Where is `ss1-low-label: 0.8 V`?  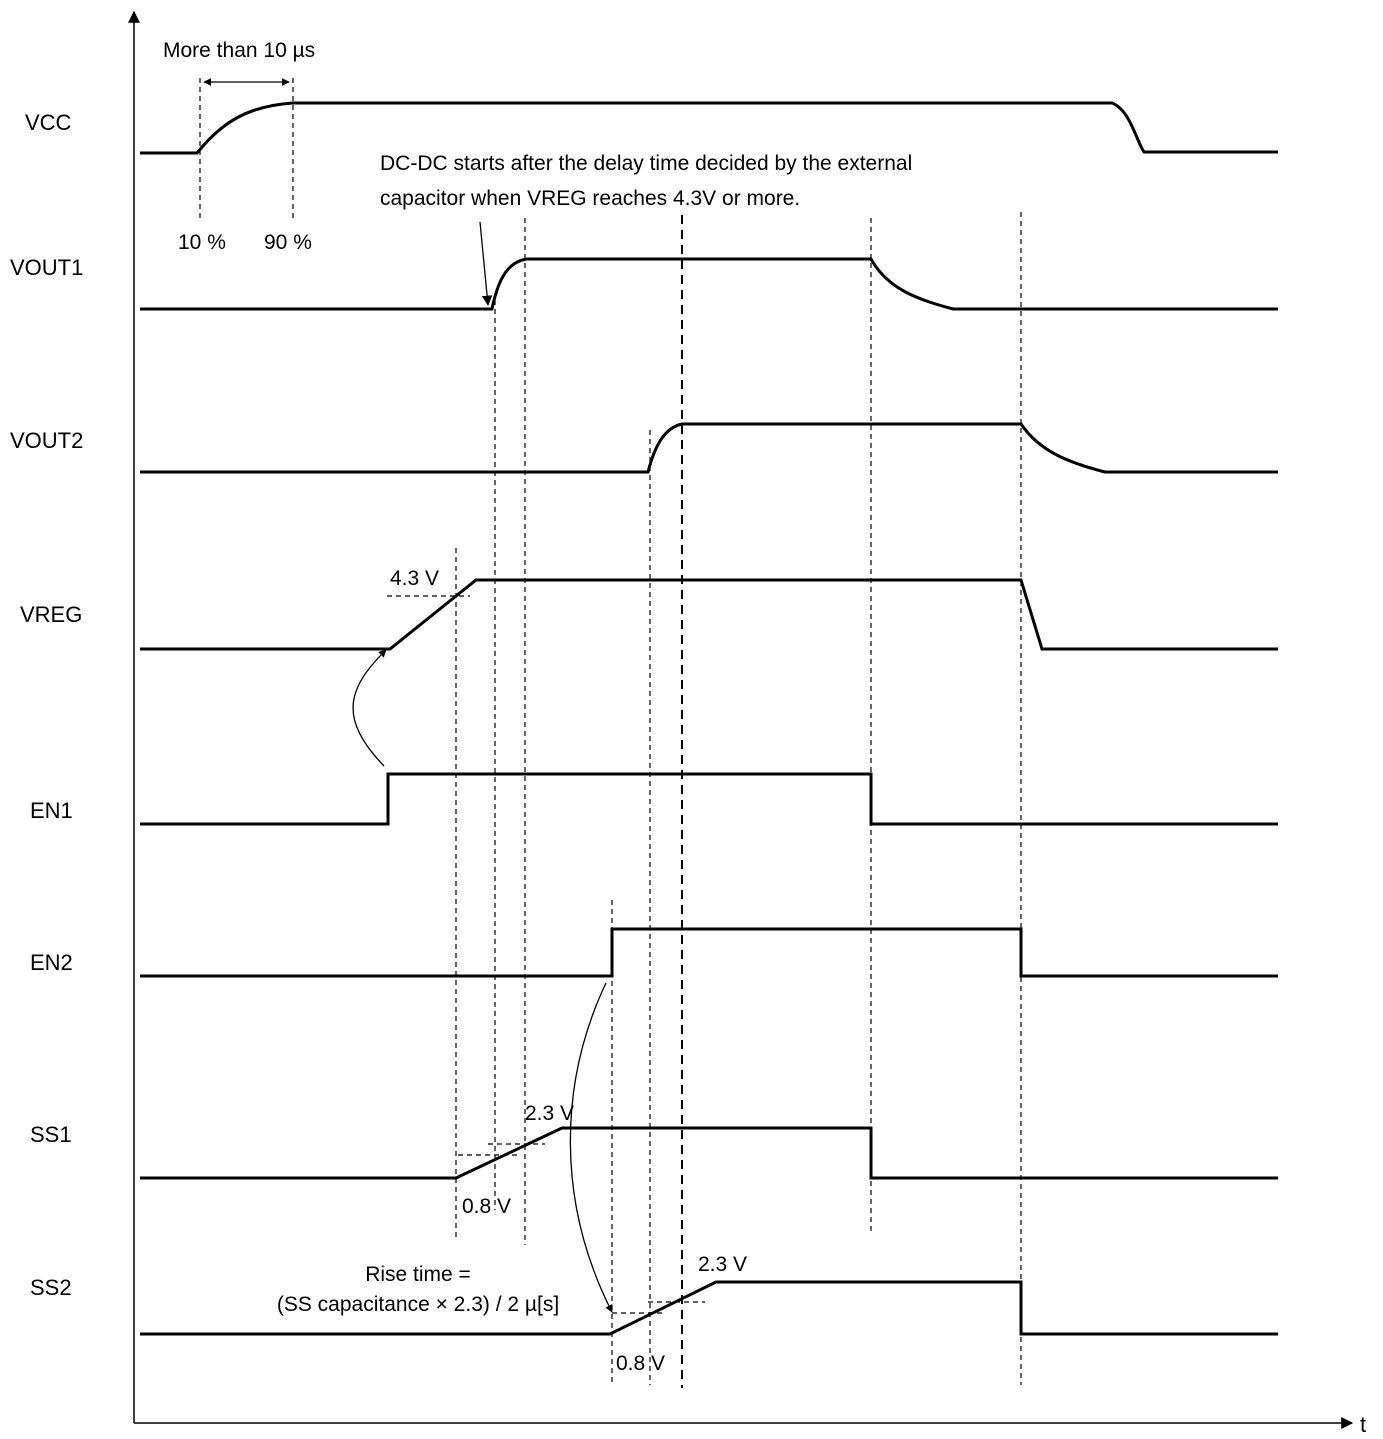
ss1-low-label: 0.8 V is located at coordinates (486, 1206).